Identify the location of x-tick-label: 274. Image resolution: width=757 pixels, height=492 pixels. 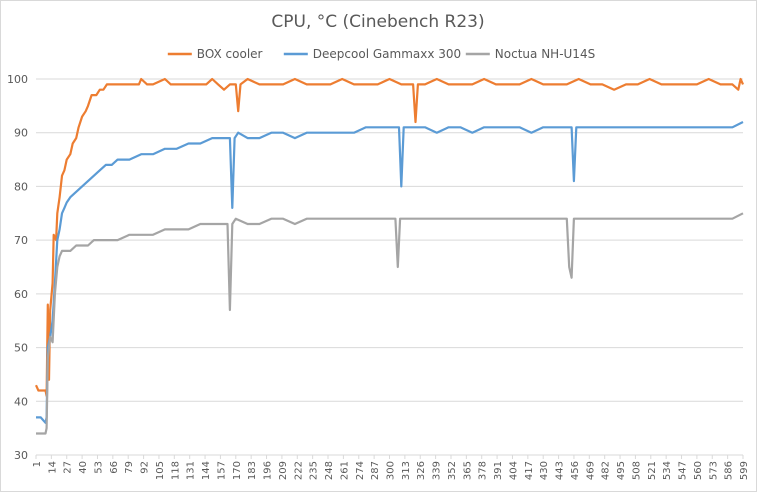
(360, 470).